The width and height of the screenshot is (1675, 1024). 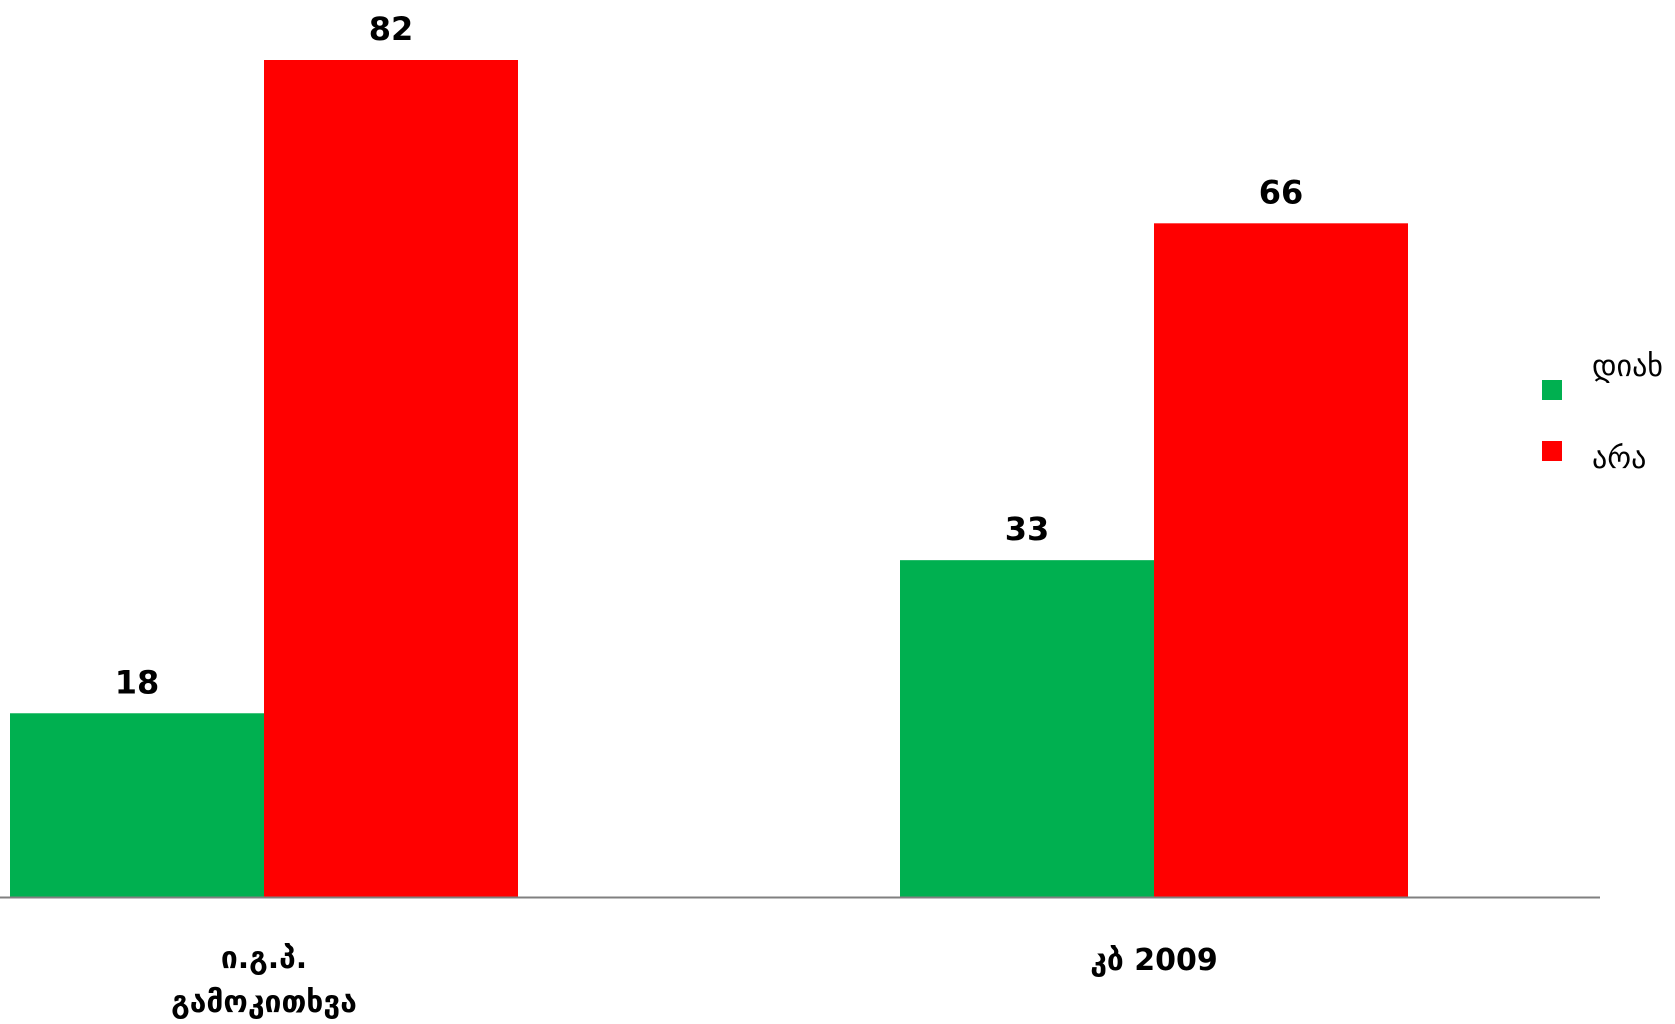 What do you see at coordinates (1619, 458) in the screenshot?
I see `legend-label: არა` at bounding box center [1619, 458].